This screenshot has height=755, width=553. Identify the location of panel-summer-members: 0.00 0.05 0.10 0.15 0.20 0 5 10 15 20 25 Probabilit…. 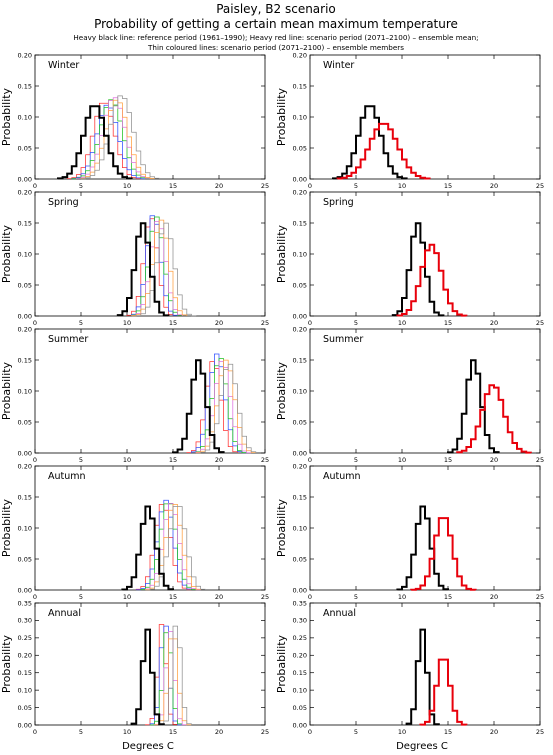
(134, 394).